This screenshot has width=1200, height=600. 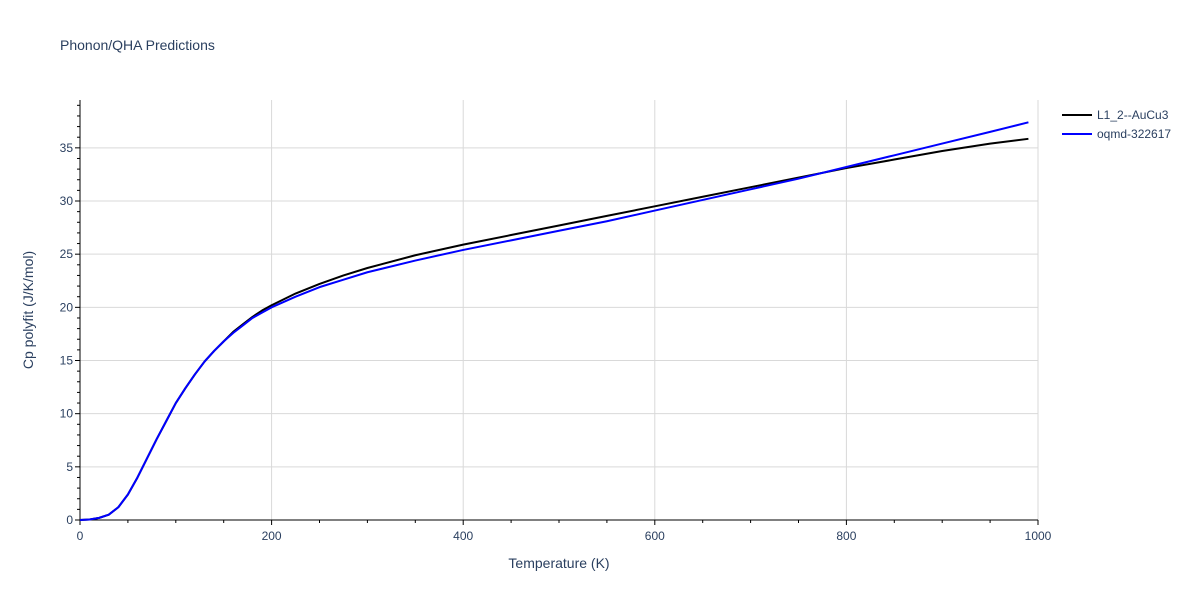 What do you see at coordinates (1134, 134) in the screenshot?
I see `legend-label-2: oqmd-322617` at bounding box center [1134, 134].